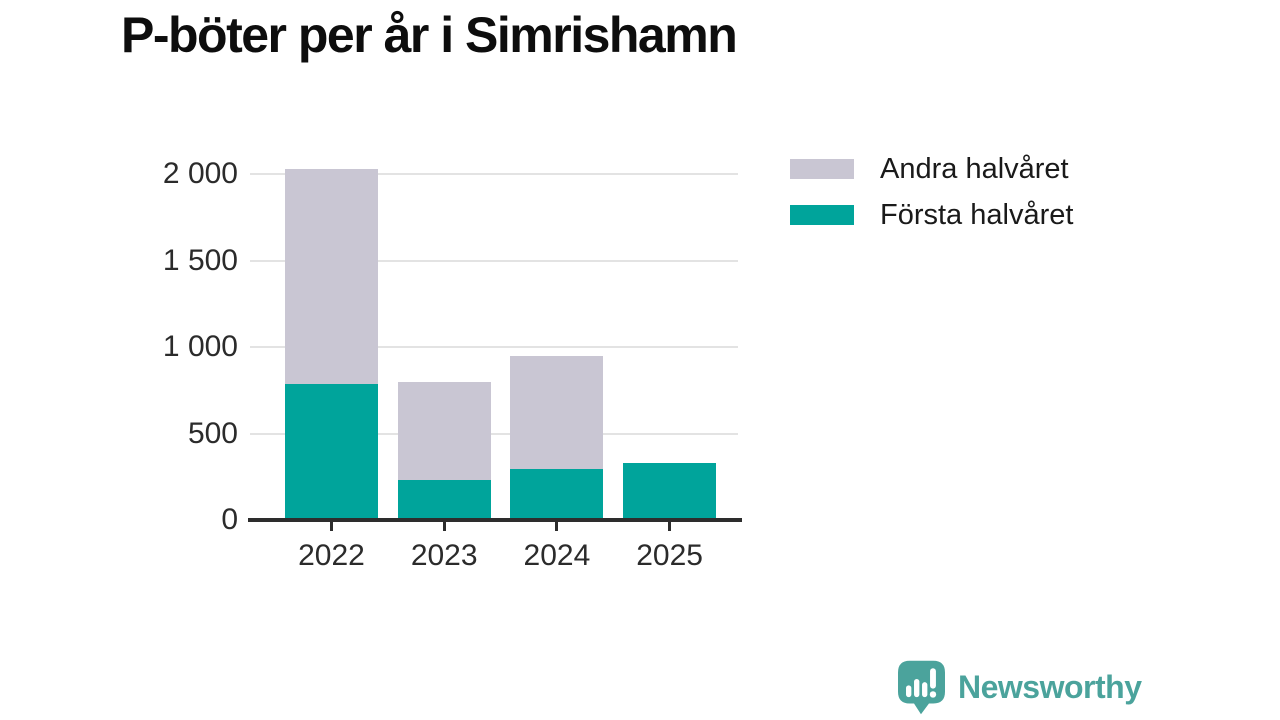 The width and height of the screenshot is (1280, 720). Describe the element at coordinates (495, 520) in the screenshot. I see `x-axis-line` at that location.